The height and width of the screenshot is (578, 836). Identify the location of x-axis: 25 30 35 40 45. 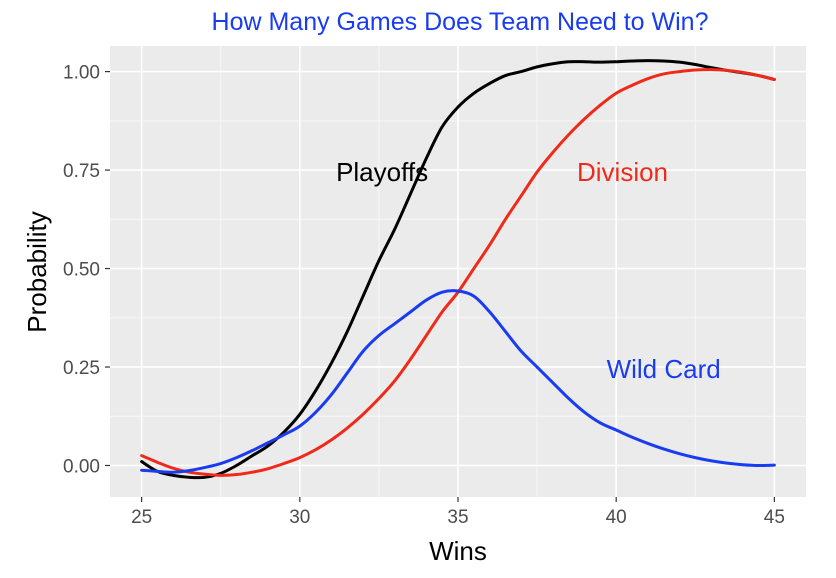
(458, 512).